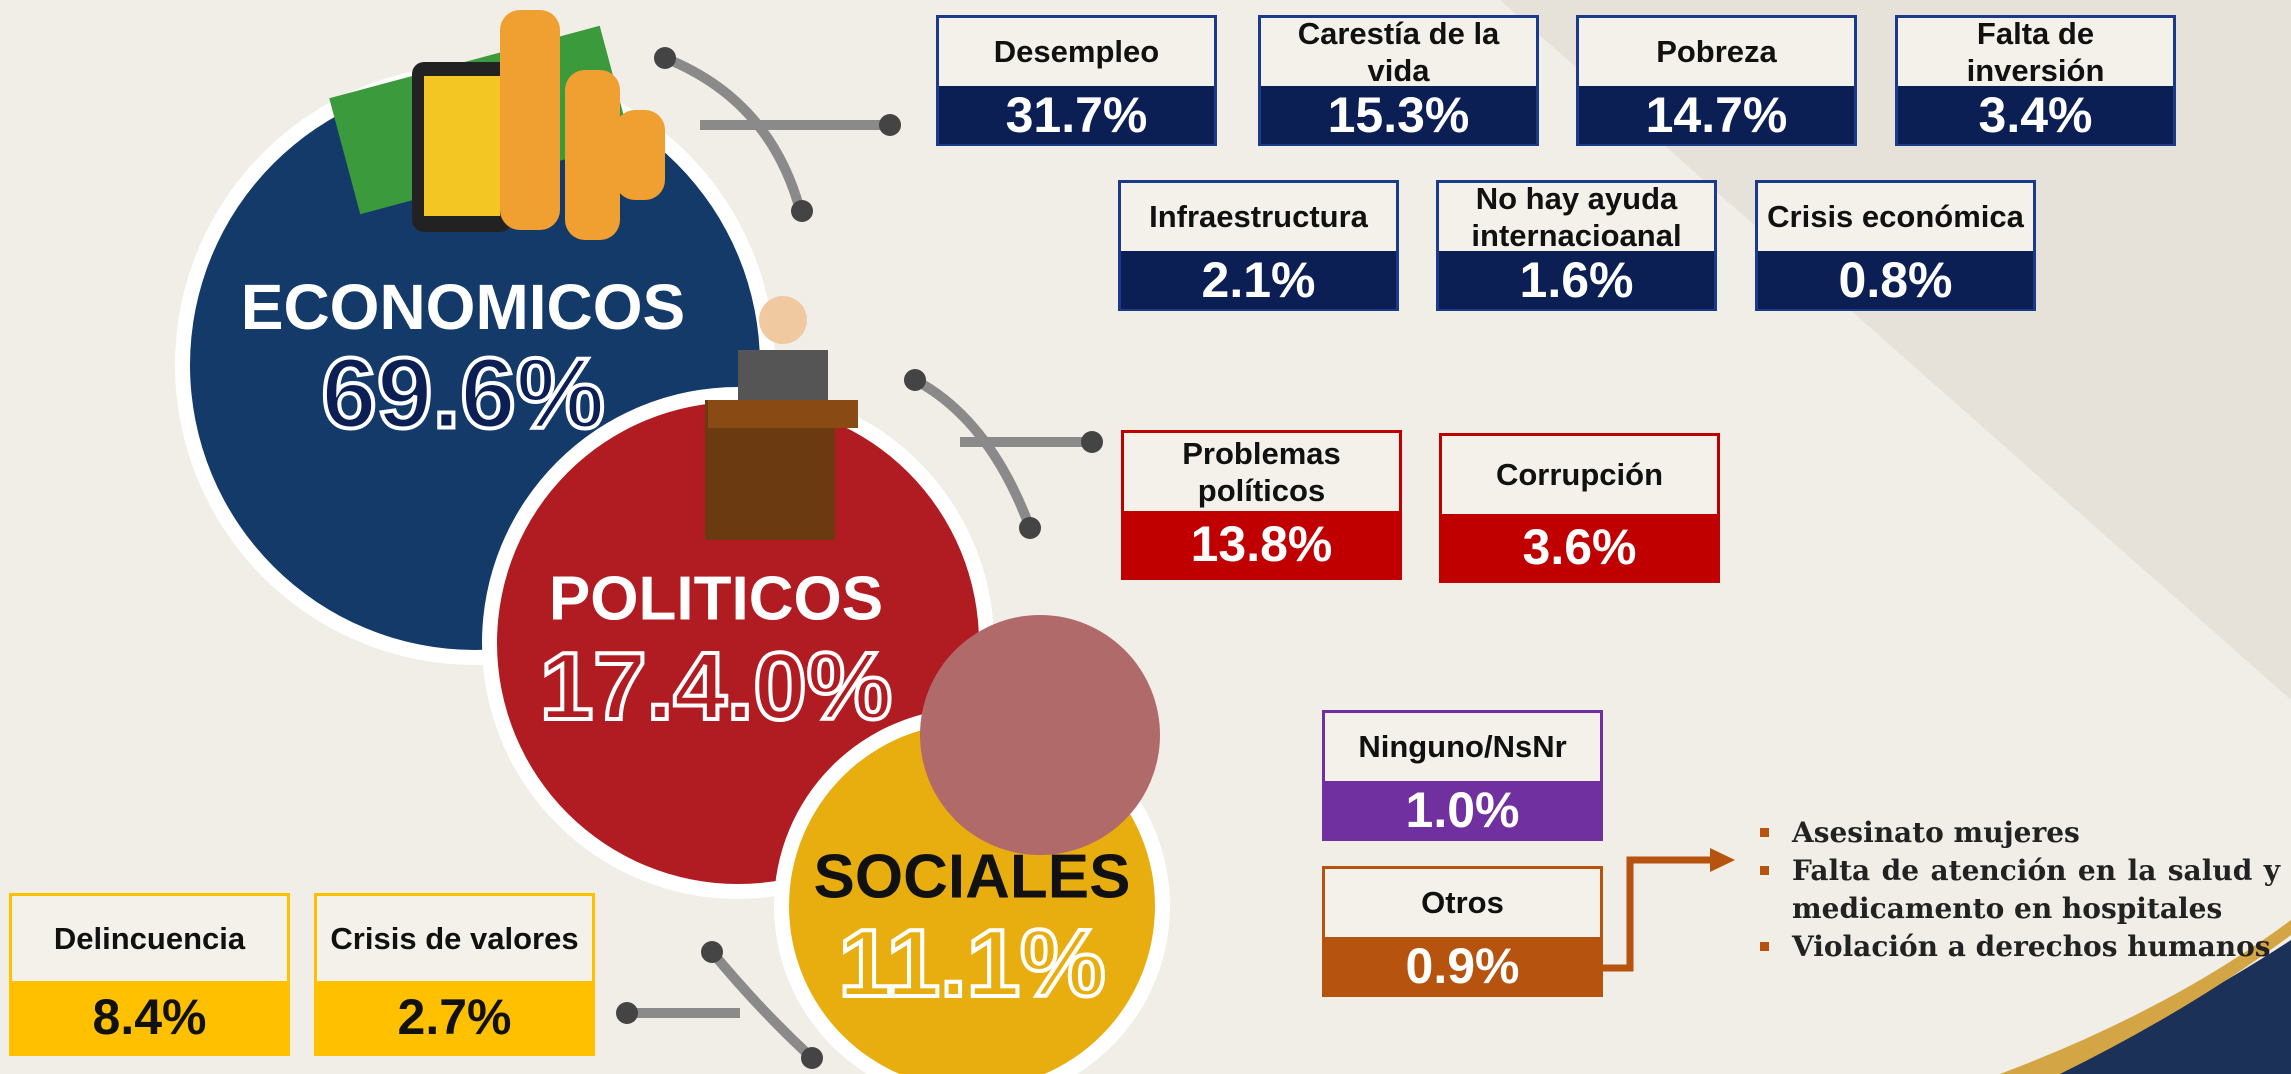  I want to click on category-value: 2.7%, so click(454, 1016).